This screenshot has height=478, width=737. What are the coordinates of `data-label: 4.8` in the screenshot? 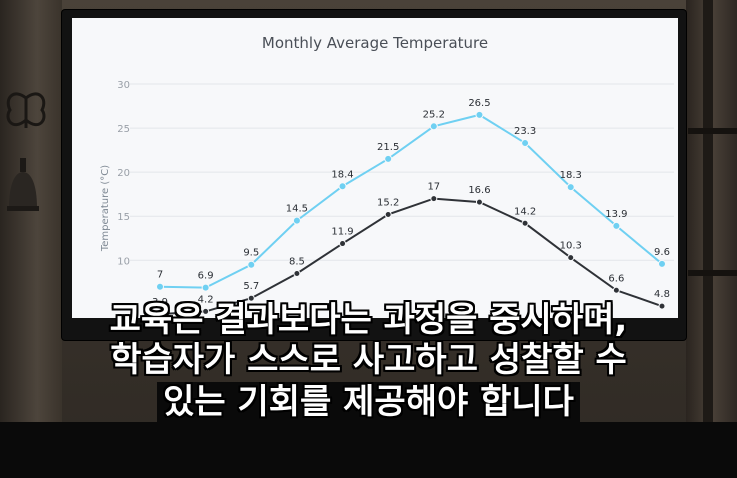 It's located at (662, 294).